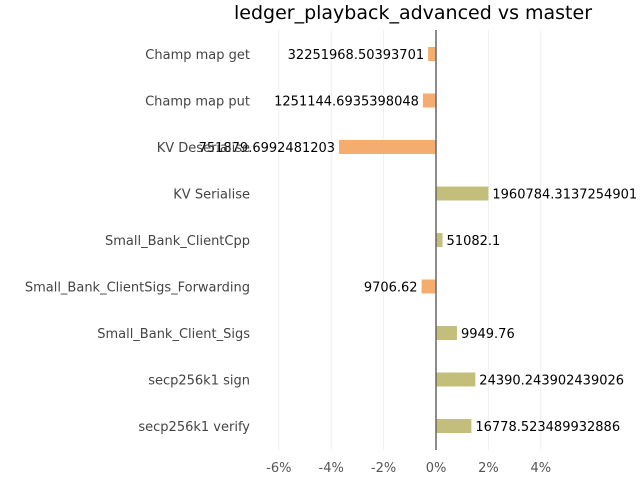 This screenshot has height=480, width=640. Describe the element at coordinates (203, 148) in the screenshot. I see `category-label: KV Deserialise` at that location.